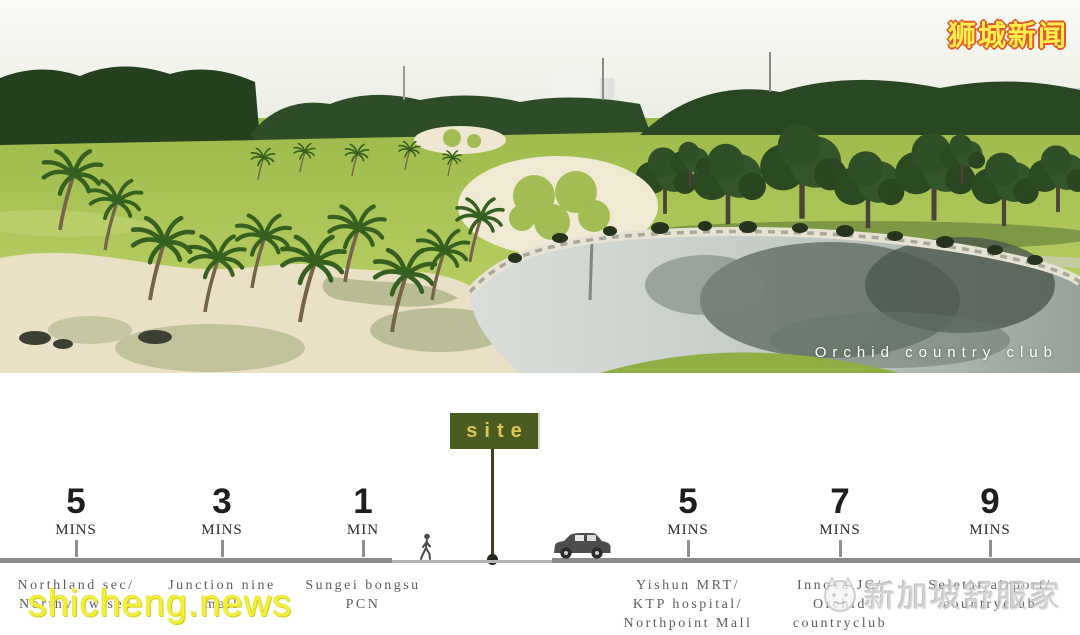 This screenshot has width=1080, height=635. Describe the element at coordinates (76, 585) in the screenshot. I see `stop-destination-line: Northland sec/` at that location.